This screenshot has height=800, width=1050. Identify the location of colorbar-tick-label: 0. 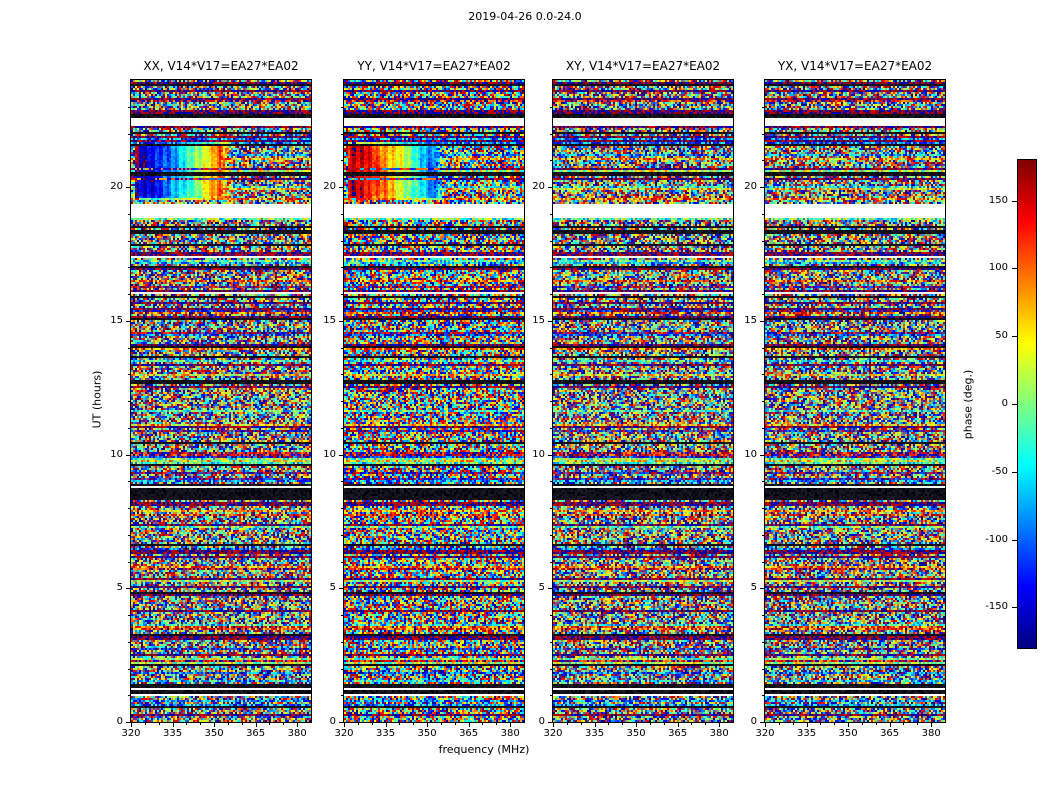
(1004, 403).